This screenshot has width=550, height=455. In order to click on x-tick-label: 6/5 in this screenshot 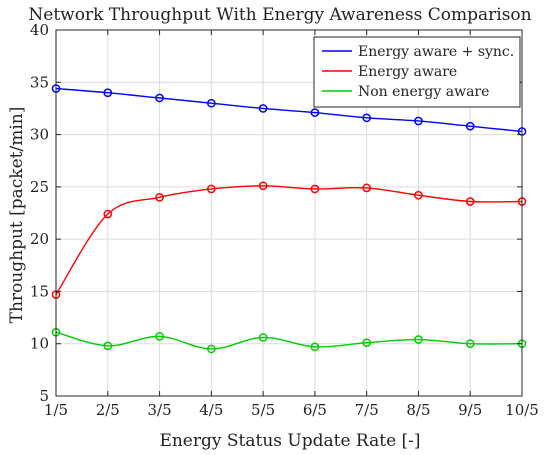, I will do `click(315, 410)`.